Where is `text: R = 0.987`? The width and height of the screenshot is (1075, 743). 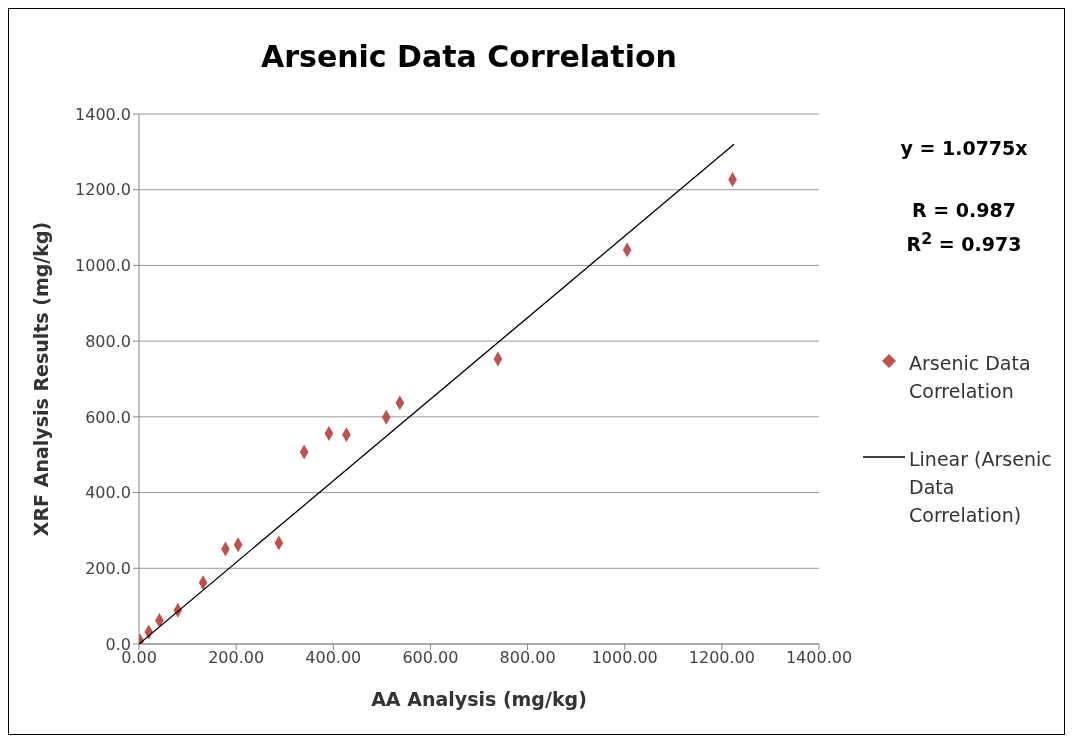 text: R = 0.987 is located at coordinates (964, 210).